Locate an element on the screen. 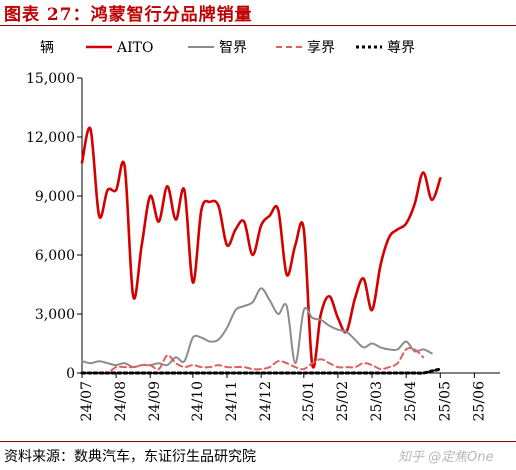 The height and width of the screenshot is (470, 516). series-line-智界 is located at coordinates (257, 328).